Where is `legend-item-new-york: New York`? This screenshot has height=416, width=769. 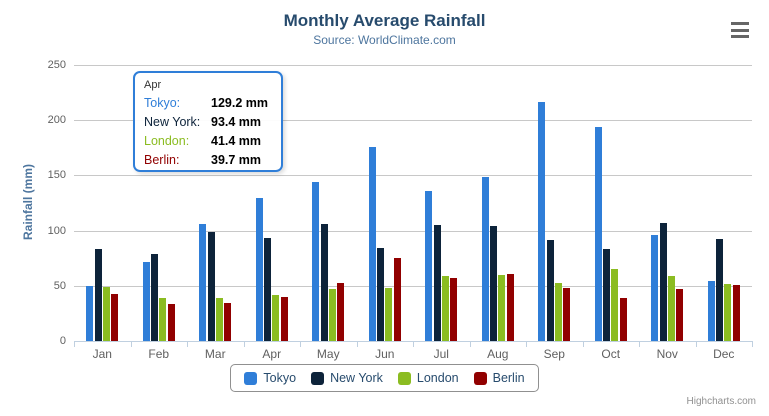 legend-item-new-york: New York is located at coordinates (347, 378).